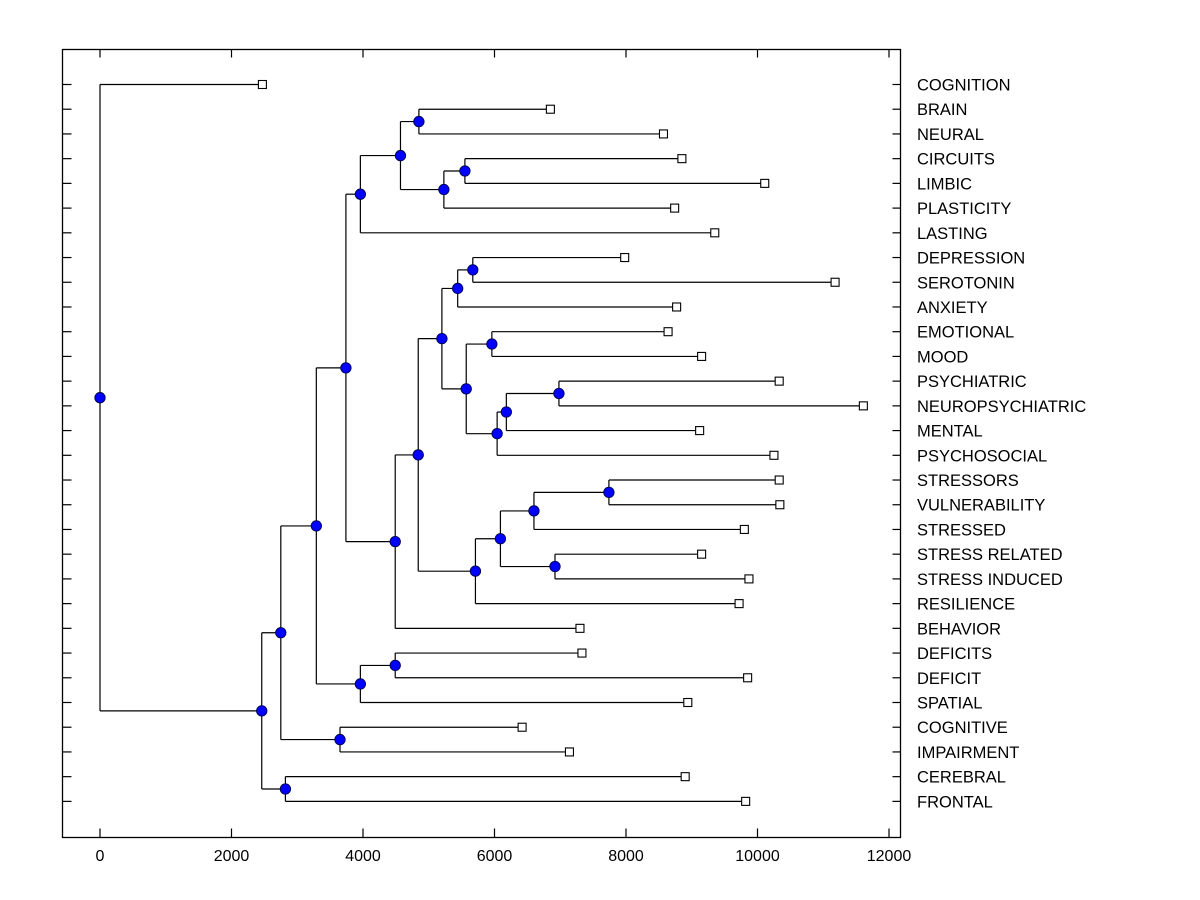 This screenshot has height=900, width=1200. I want to click on leaf-label: BRAIN, so click(942, 110).